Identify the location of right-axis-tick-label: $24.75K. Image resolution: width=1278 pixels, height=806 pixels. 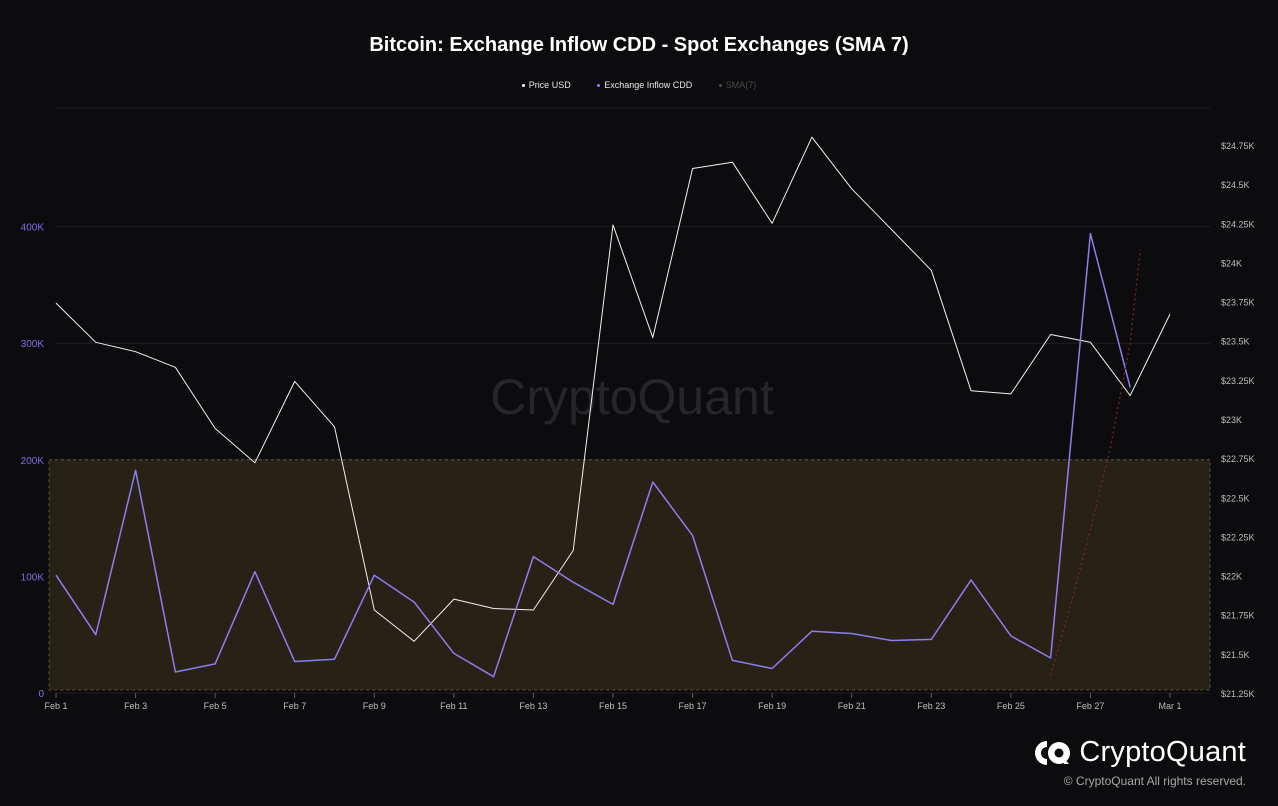
(1238, 146).